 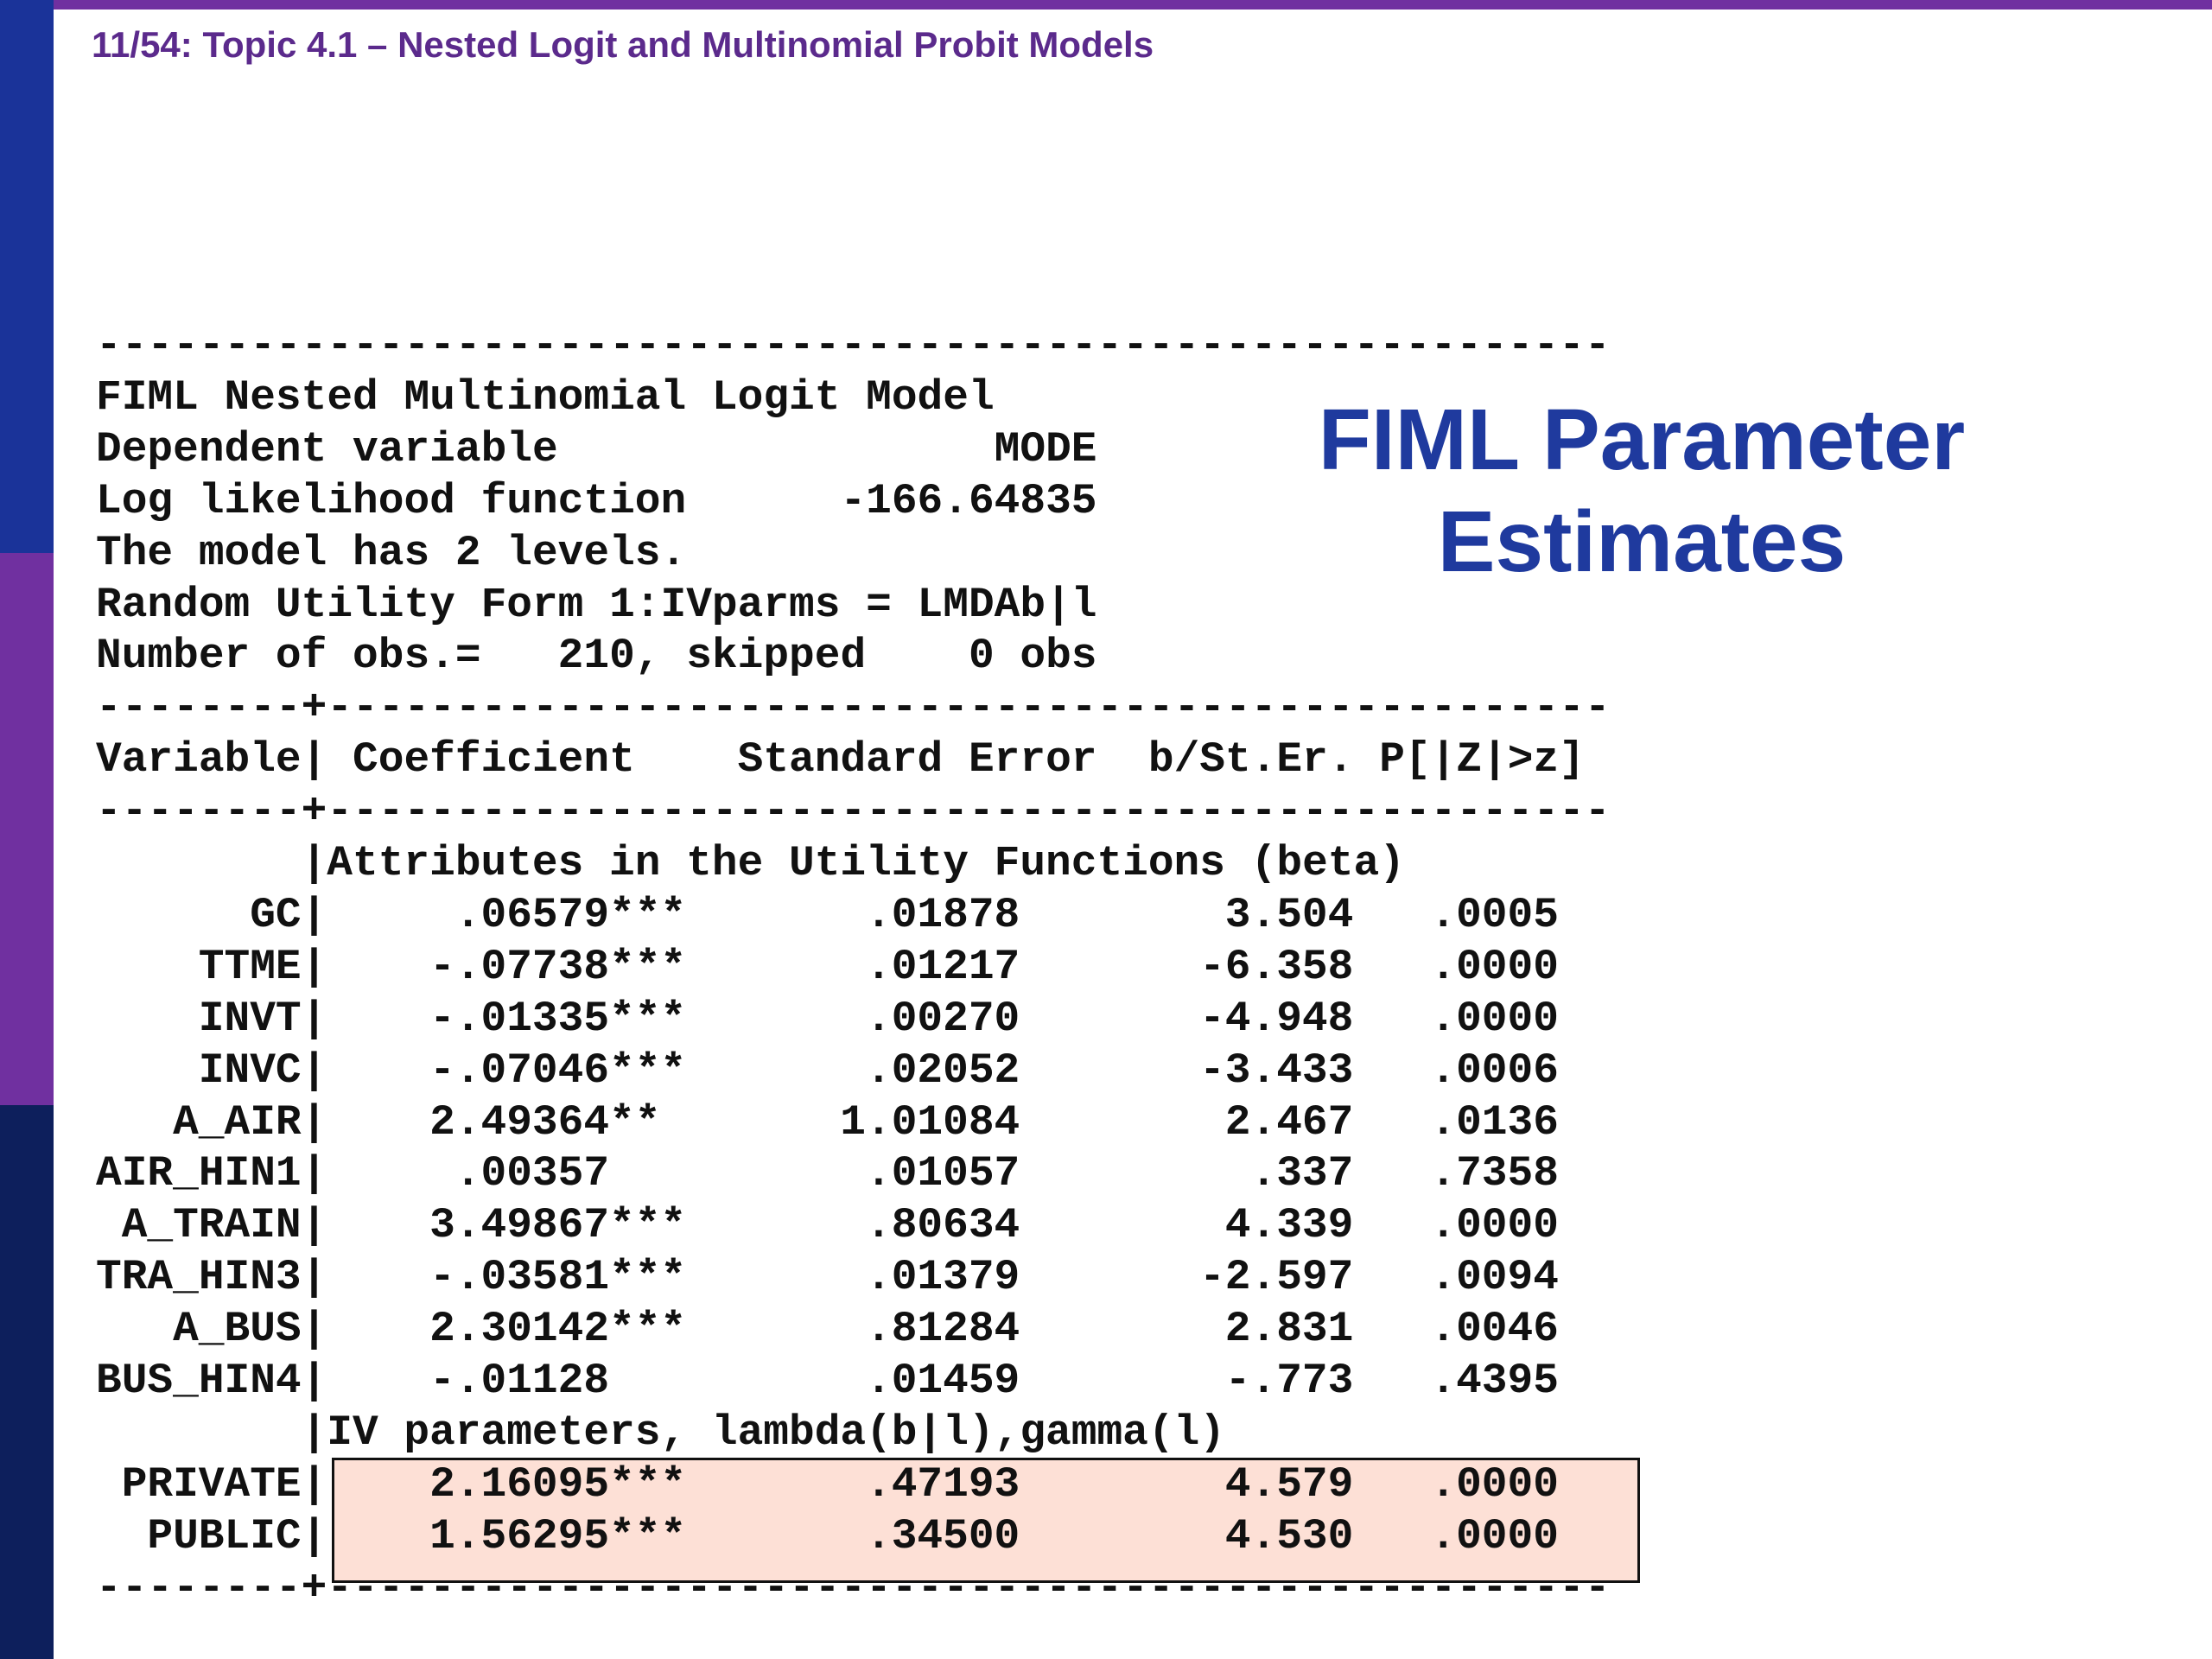 I want to click on z-statistic: 2.831, so click(x=1289, y=1329).